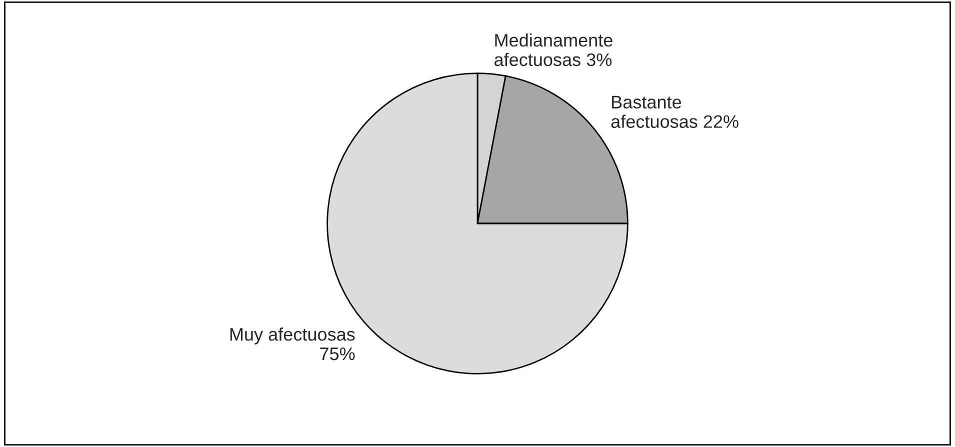 This screenshot has height=447, width=955. Describe the element at coordinates (553, 49) in the screenshot. I see `slice-label: Medianamente afectuosas 3%` at that location.